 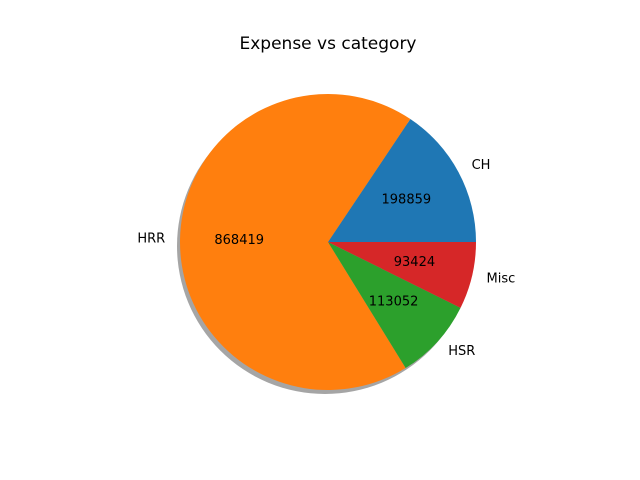 I want to click on value-label-hsr: 113052, so click(x=394, y=301).